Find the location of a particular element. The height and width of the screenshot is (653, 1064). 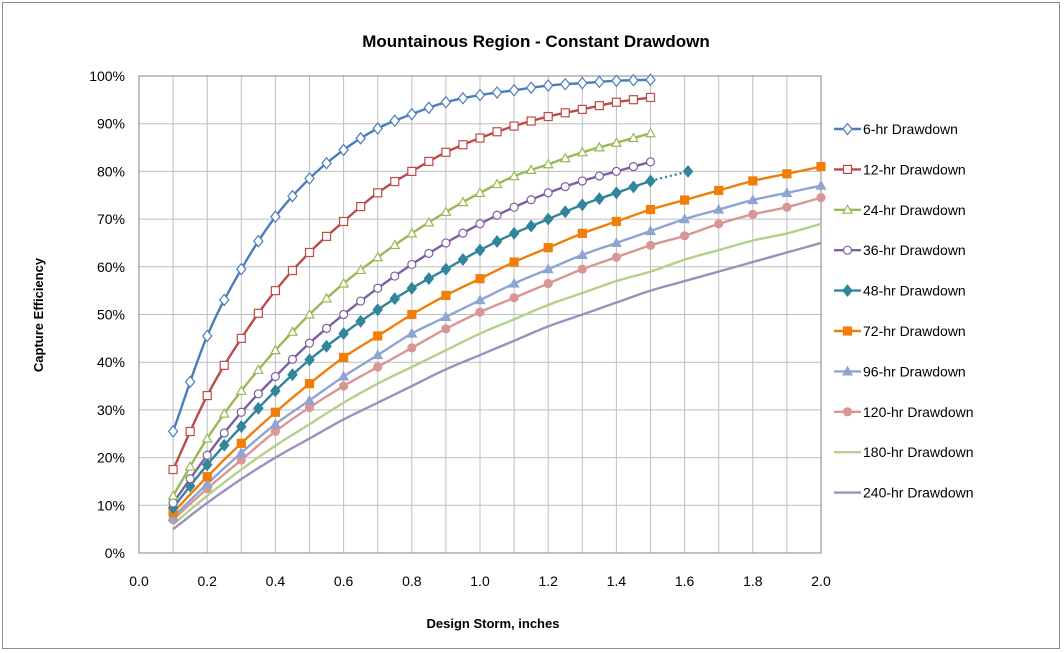

legend-label: 24-hr Drawdown is located at coordinates (914, 210).